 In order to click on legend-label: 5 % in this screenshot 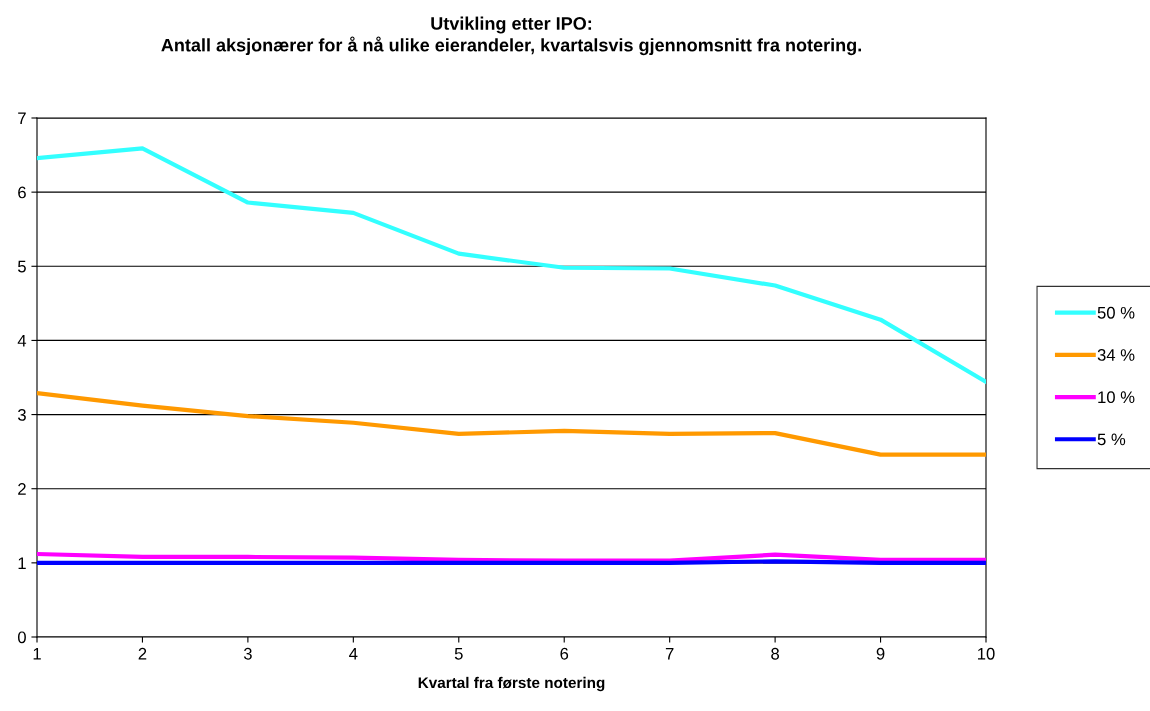, I will do `click(1111, 439)`.